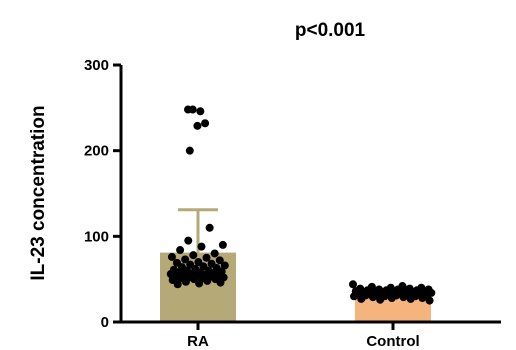 The image size is (516, 350). Describe the element at coordinates (105, 322) in the screenshot. I see `y-tick-label: 0` at that location.